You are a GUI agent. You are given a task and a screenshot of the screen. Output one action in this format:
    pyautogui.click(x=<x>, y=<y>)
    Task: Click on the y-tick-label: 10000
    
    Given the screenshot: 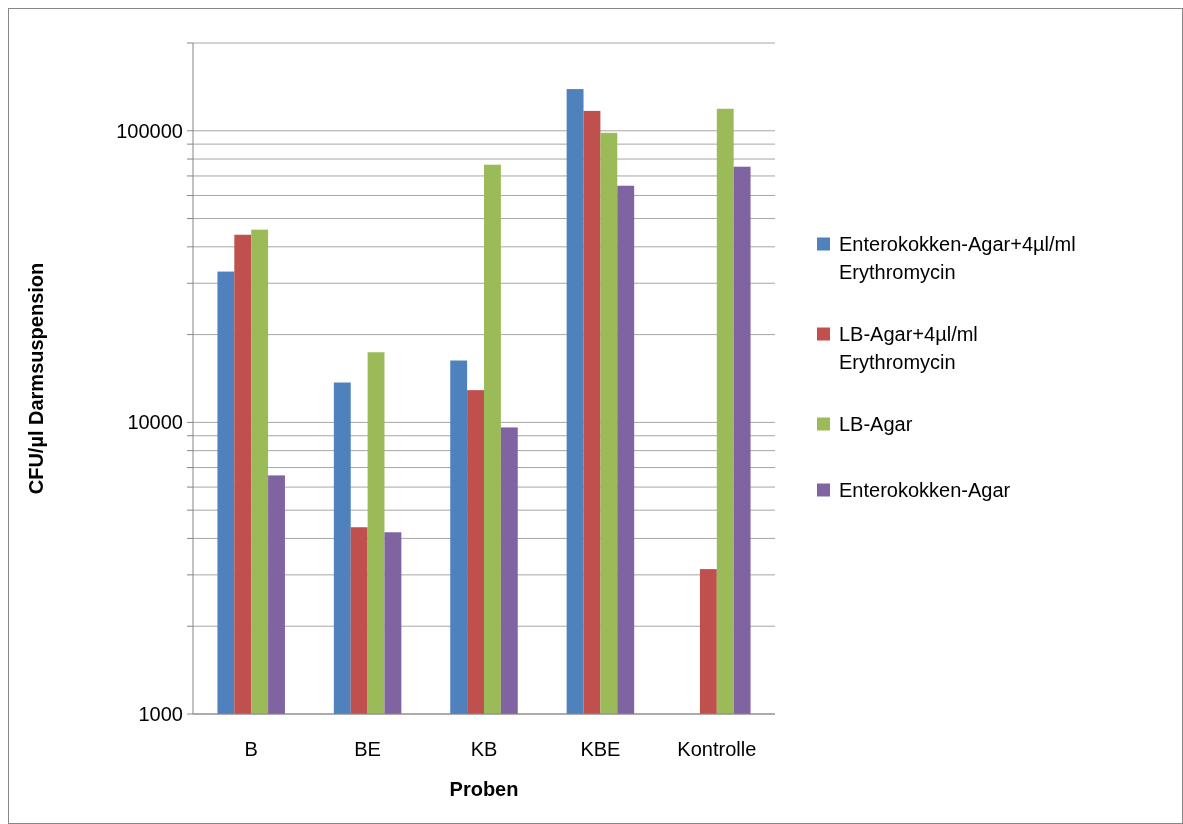 What is the action you would take?
    pyautogui.click(x=155, y=422)
    